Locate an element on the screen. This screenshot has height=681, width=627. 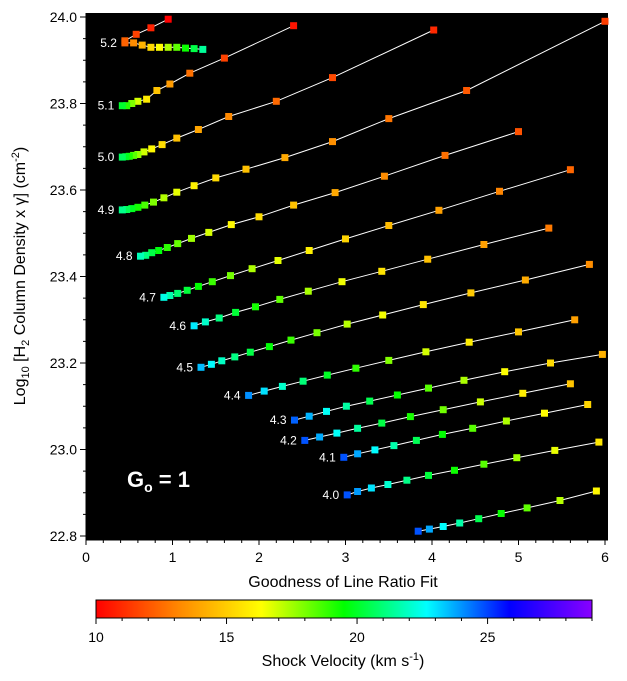
series-label: 4.3 is located at coordinates (278, 420).